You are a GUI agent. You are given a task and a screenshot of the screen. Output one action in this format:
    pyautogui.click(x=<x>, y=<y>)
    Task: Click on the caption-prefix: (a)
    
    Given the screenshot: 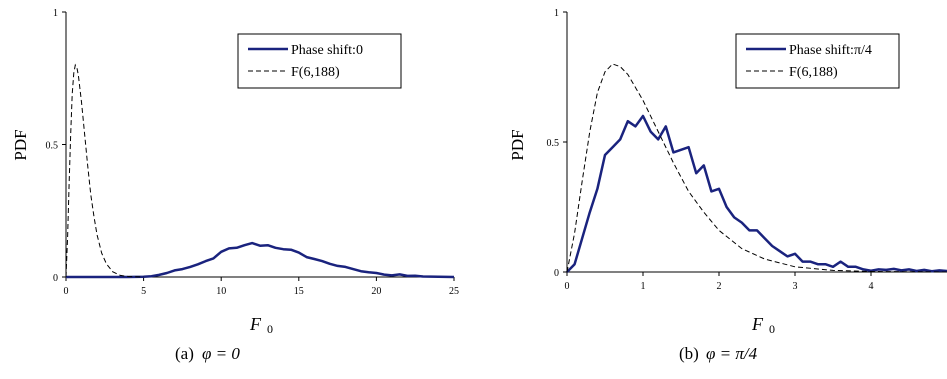 What is the action you would take?
    pyautogui.click(x=184, y=353)
    